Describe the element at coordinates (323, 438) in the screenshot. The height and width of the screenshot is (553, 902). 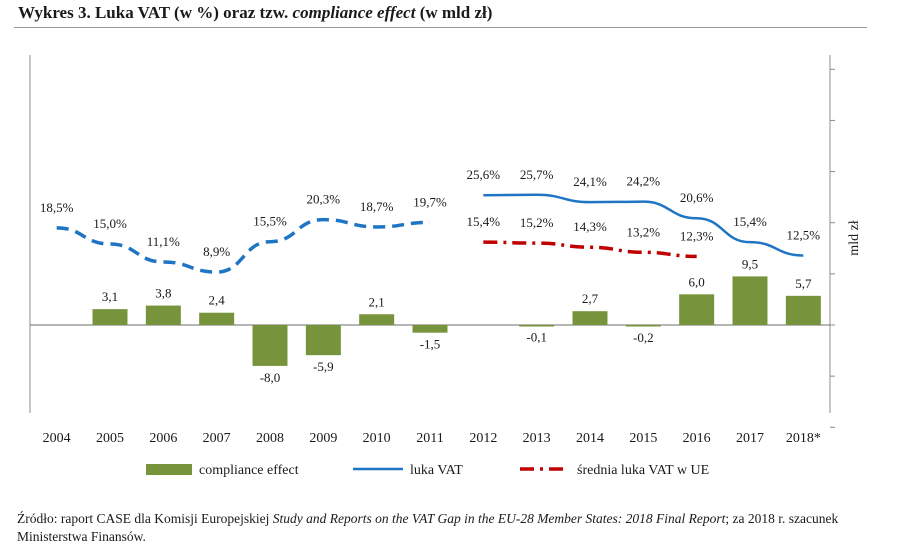
I see `x-tick-label: 2009` at that location.